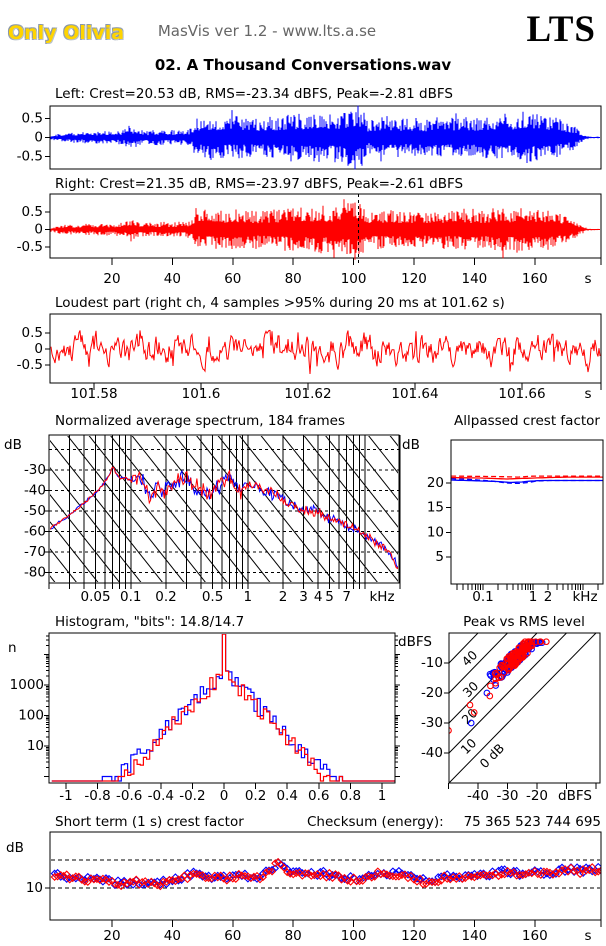  Describe the element at coordinates (414, 394) in the screenshot. I see `xtick-label: 101.64` at that location.